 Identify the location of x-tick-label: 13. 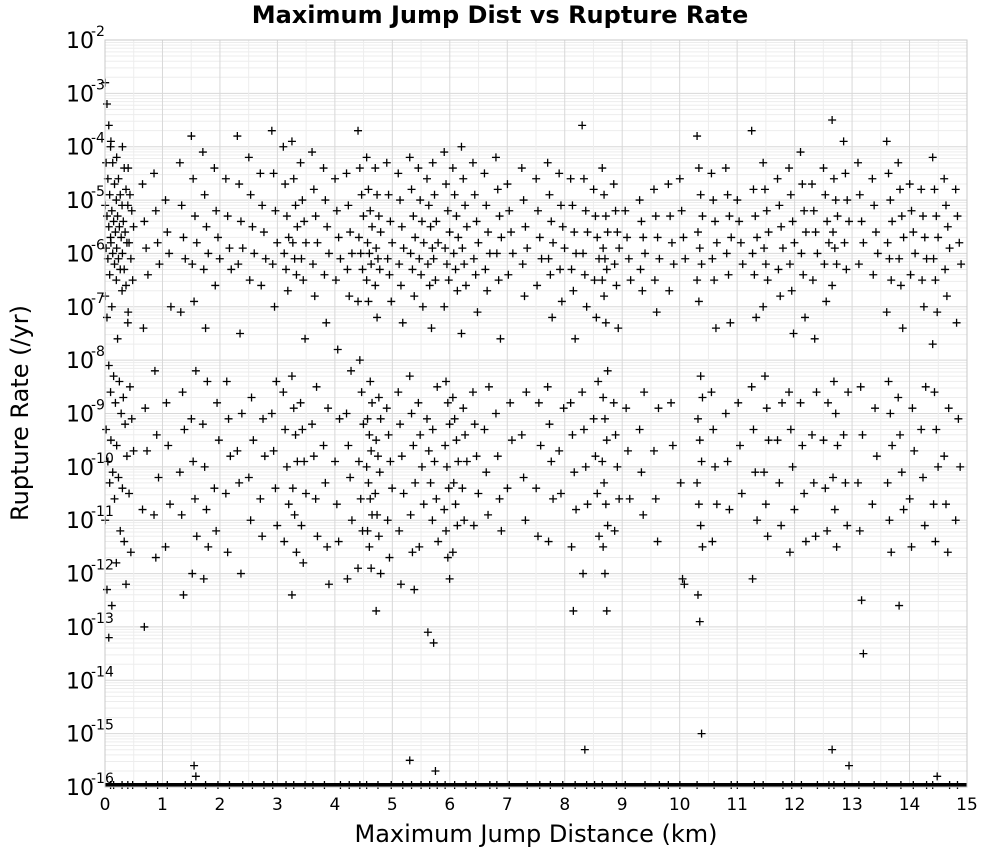
(852, 805).